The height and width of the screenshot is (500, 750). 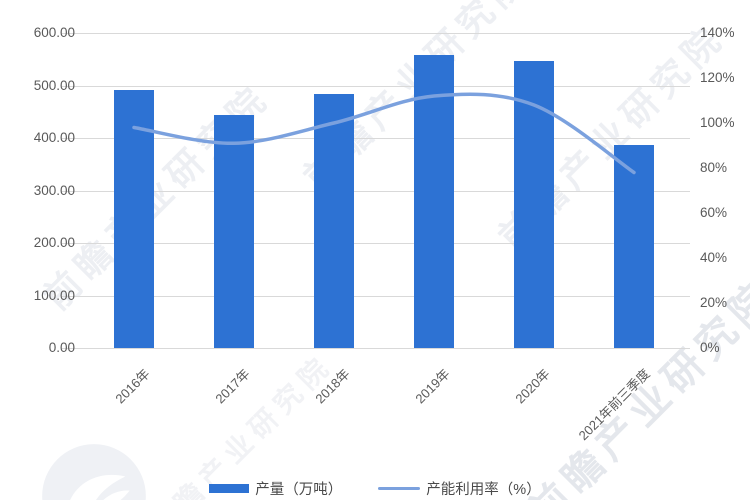 I want to click on right-axis-tick-label: 140%, so click(x=717, y=32).